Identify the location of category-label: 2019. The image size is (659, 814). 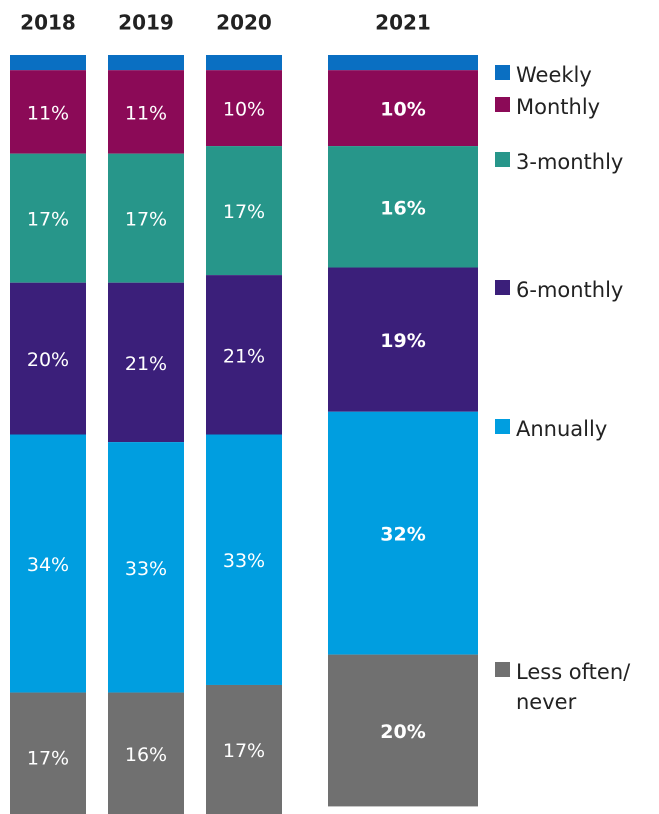
(146, 23).